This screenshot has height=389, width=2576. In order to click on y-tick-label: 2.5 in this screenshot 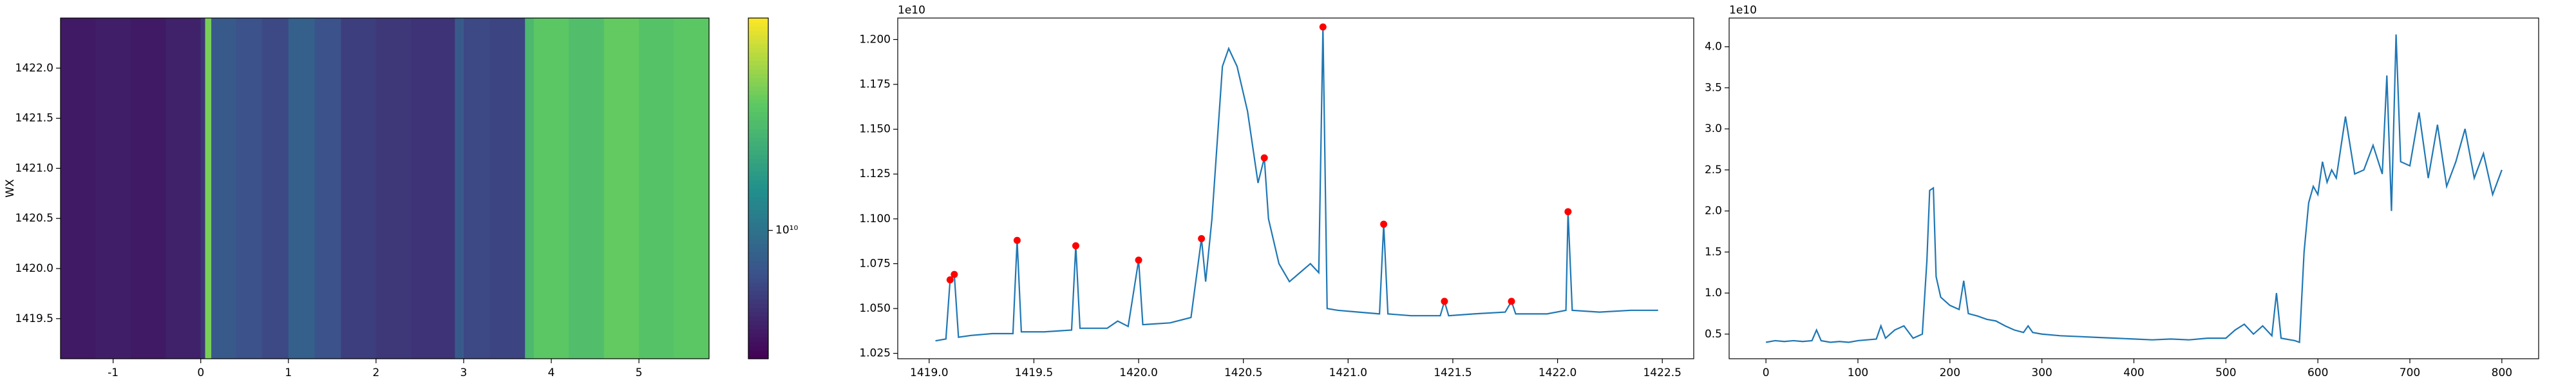, I will do `click(1713, 170)`.